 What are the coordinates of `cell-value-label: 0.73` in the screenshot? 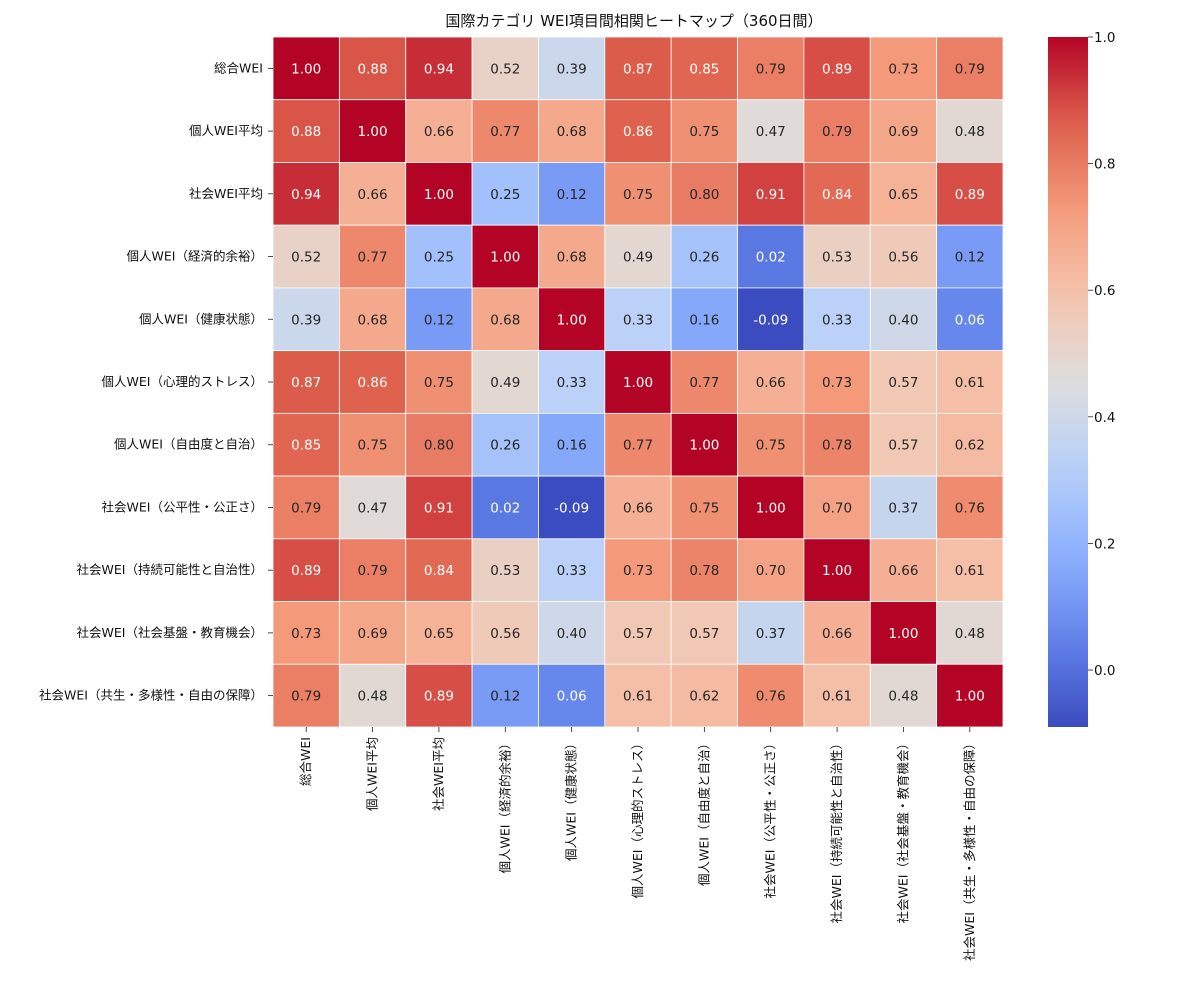 It's located at (306, 634).